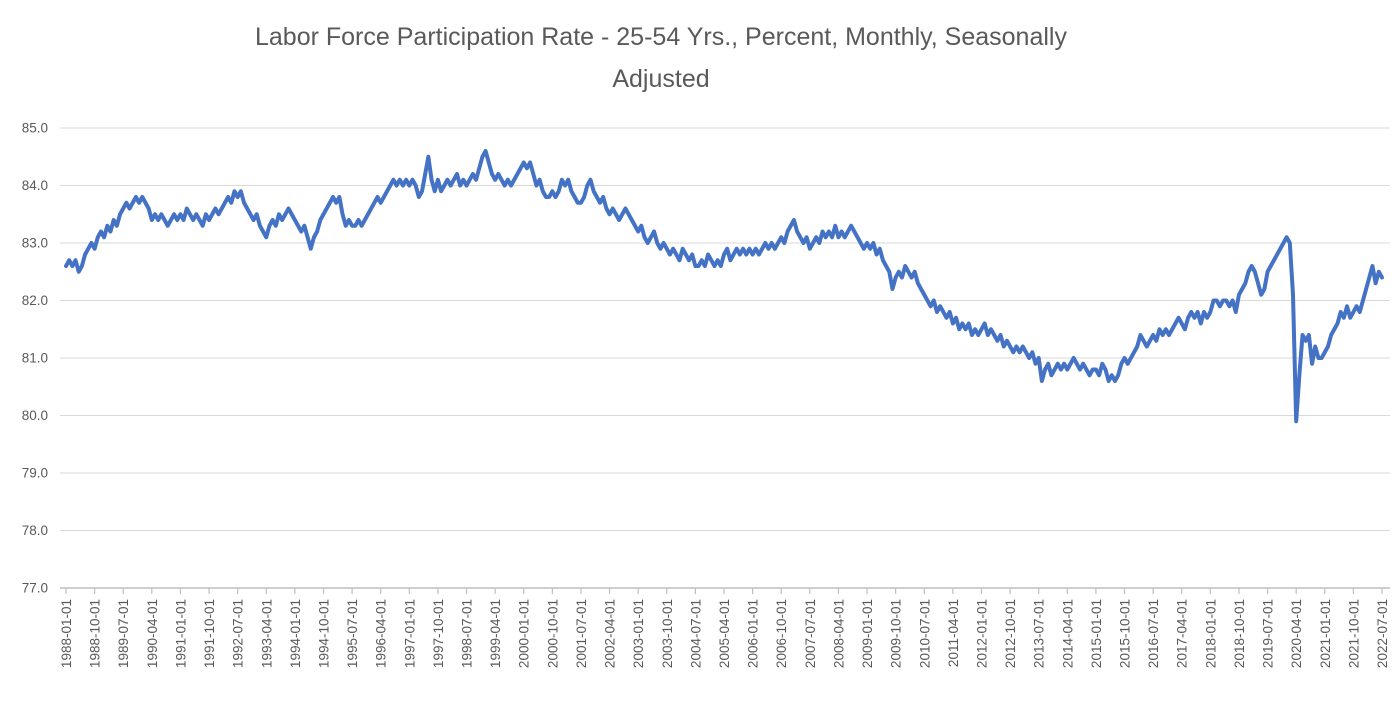 The image size is (1396, 707). Describe the element at coordinates (924, 633) in the screenshot. I see `x-axis-tick-label: 2010-07-01` at that location.